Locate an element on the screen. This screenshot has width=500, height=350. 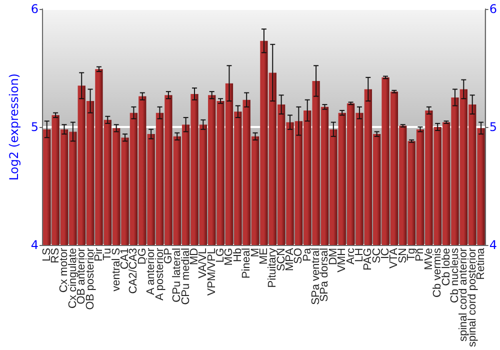
x-tick-label: Tg is located at coordinates (412, 254).